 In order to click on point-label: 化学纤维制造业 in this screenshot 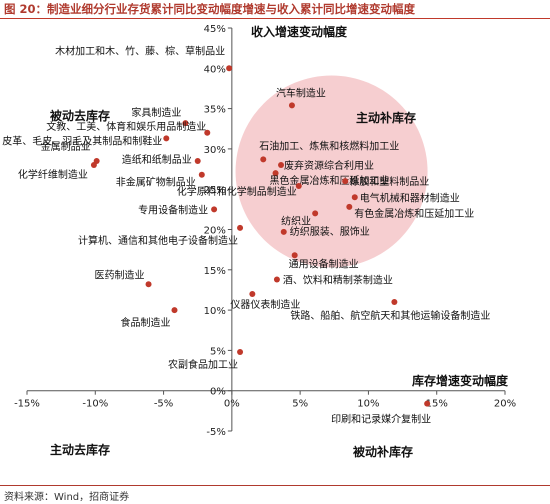, I will do `click(53, 174)`.